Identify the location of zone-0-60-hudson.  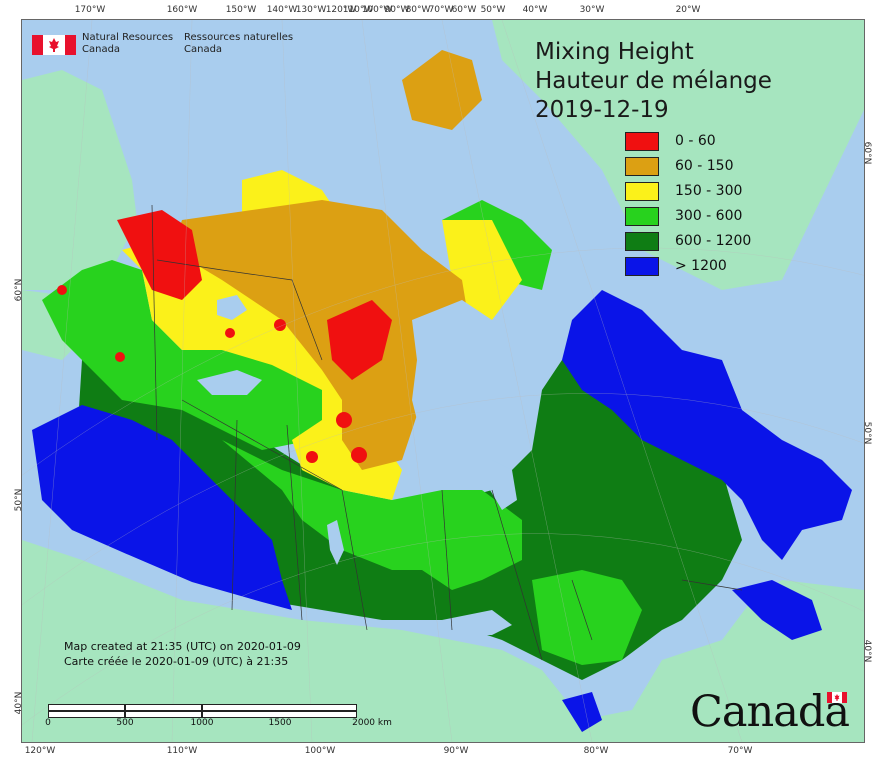
(359, 340).